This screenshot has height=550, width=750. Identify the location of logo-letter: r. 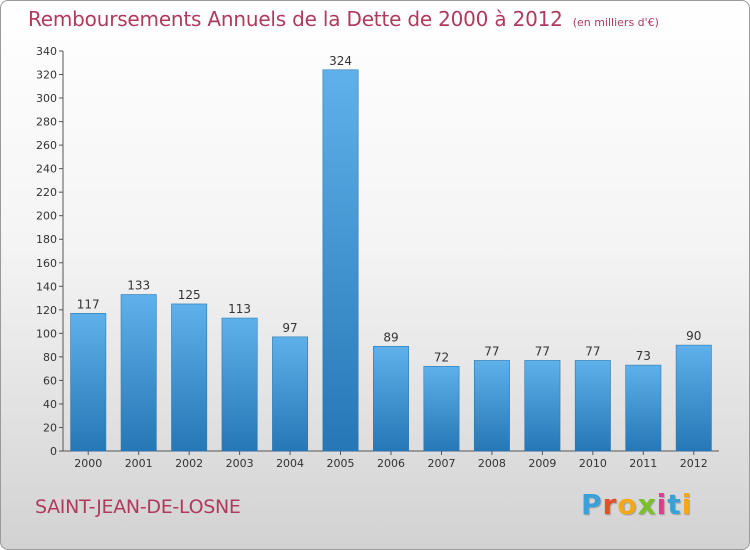
(610, 504).